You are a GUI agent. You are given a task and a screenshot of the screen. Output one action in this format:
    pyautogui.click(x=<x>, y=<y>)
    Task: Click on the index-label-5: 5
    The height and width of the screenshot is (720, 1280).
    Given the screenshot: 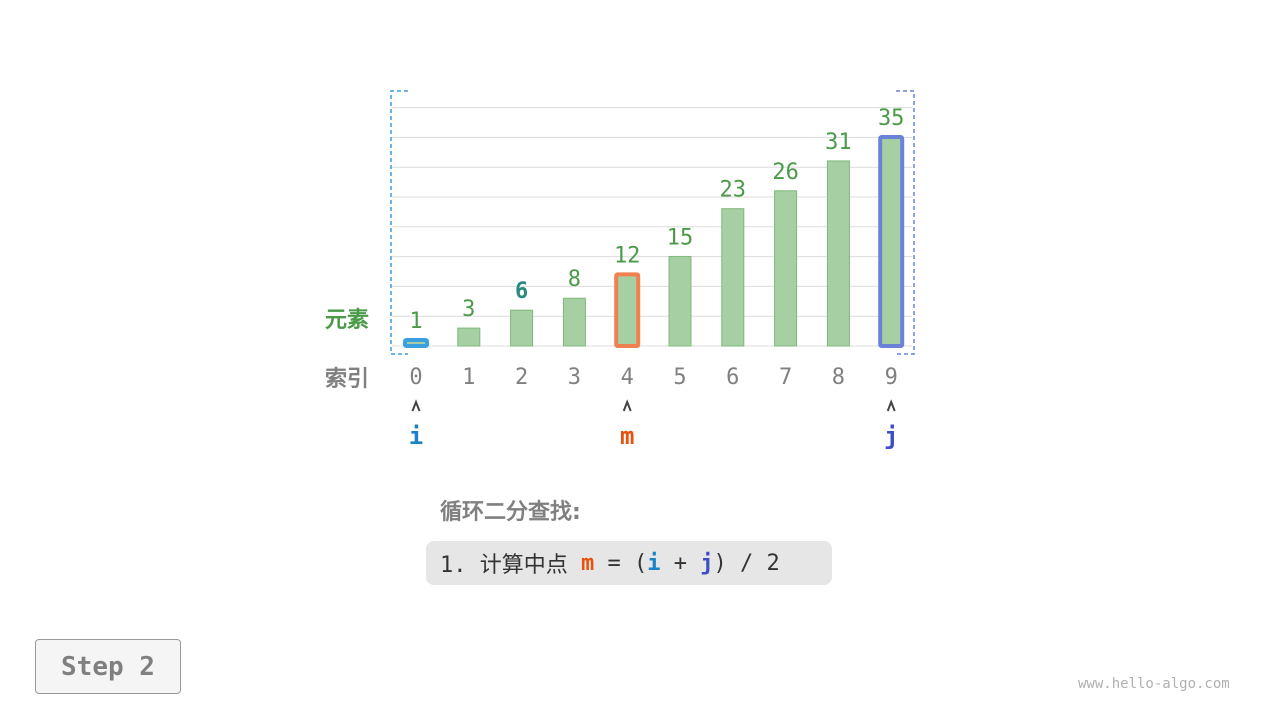 What is the action you would take?
    pyautogui.click(x=679, y=377)
    